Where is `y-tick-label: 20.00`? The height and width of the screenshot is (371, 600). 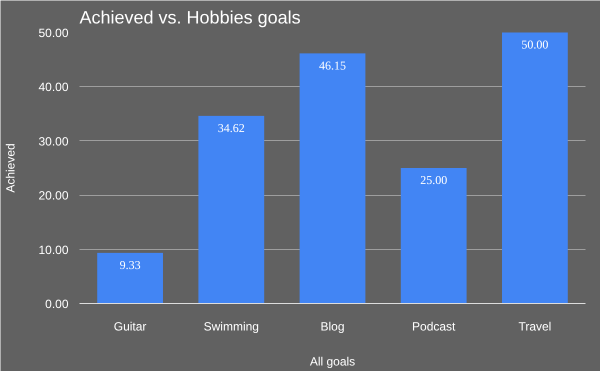
y-tick-label: 20.00 is located at coordinates (53, 195).